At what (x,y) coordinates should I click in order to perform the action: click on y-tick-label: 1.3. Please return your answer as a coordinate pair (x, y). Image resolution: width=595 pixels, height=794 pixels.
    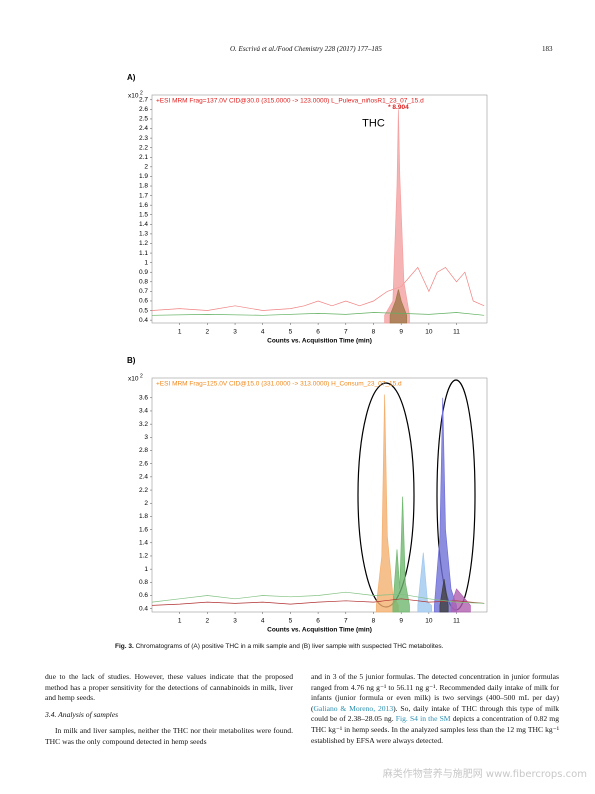
    Looking at the image, I should click on (143, 234).